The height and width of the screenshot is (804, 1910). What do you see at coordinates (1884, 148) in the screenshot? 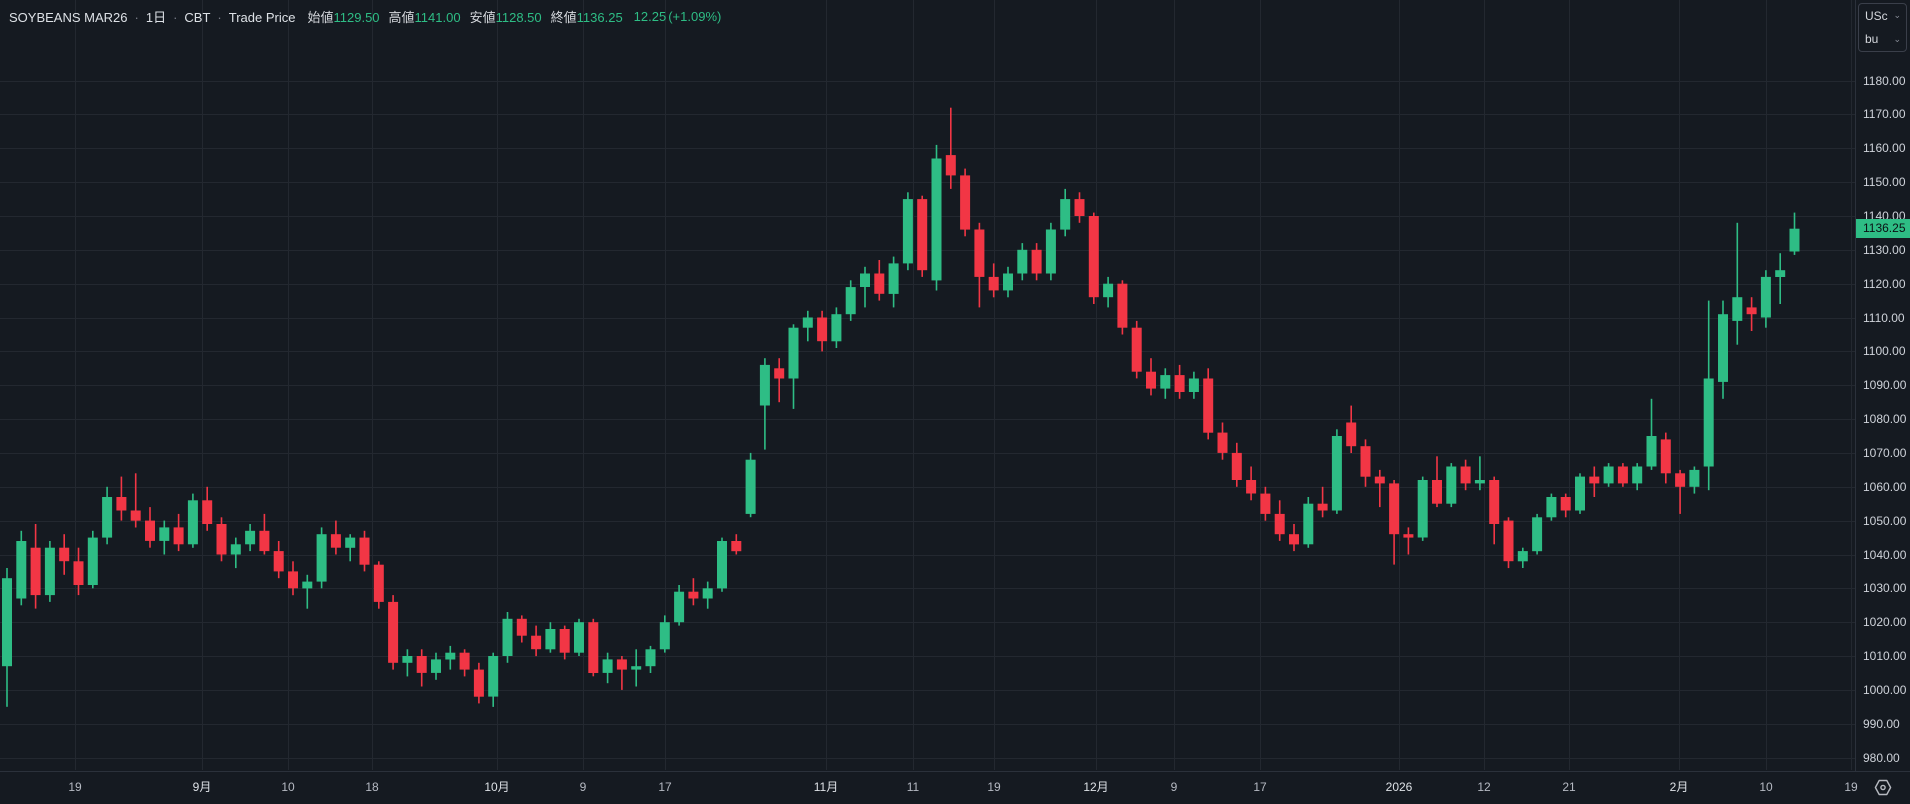
I see `price-tick-label: 1160.00` at bounding box center [1884, 148].